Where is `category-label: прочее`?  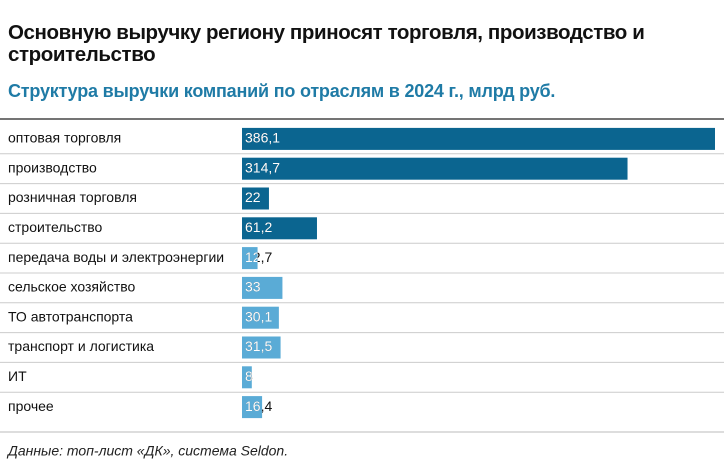 category-label: прочее is located at coordinates (31, 406).